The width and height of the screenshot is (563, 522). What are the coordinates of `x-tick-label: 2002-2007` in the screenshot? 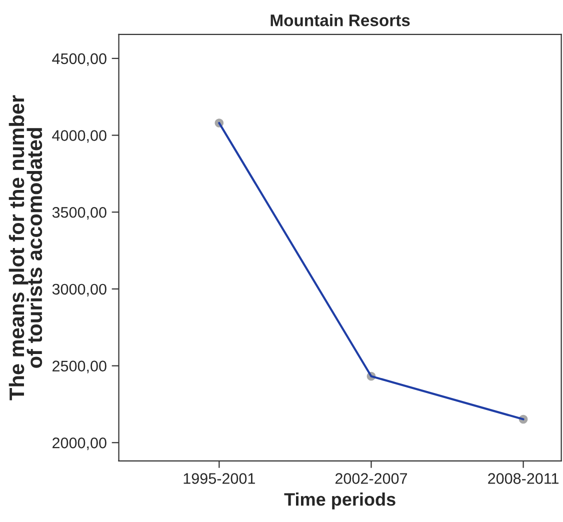 It's located at (371, 478).